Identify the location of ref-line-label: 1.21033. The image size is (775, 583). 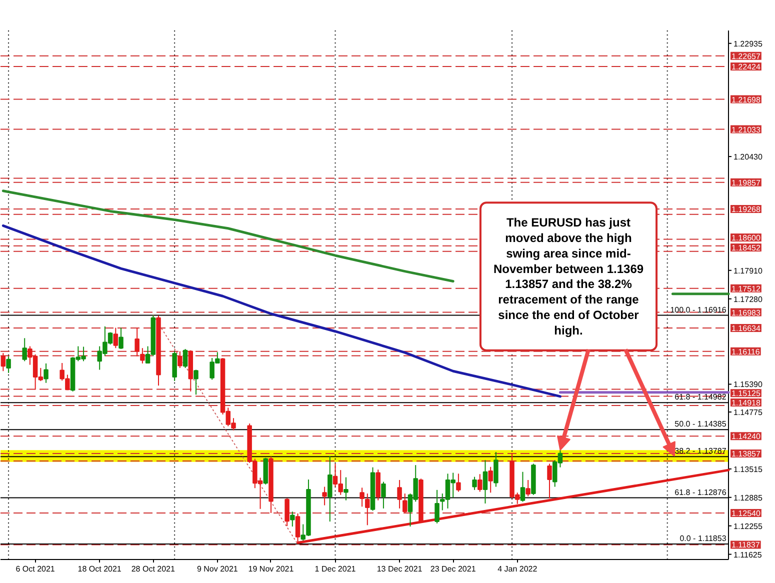
(746, 129).